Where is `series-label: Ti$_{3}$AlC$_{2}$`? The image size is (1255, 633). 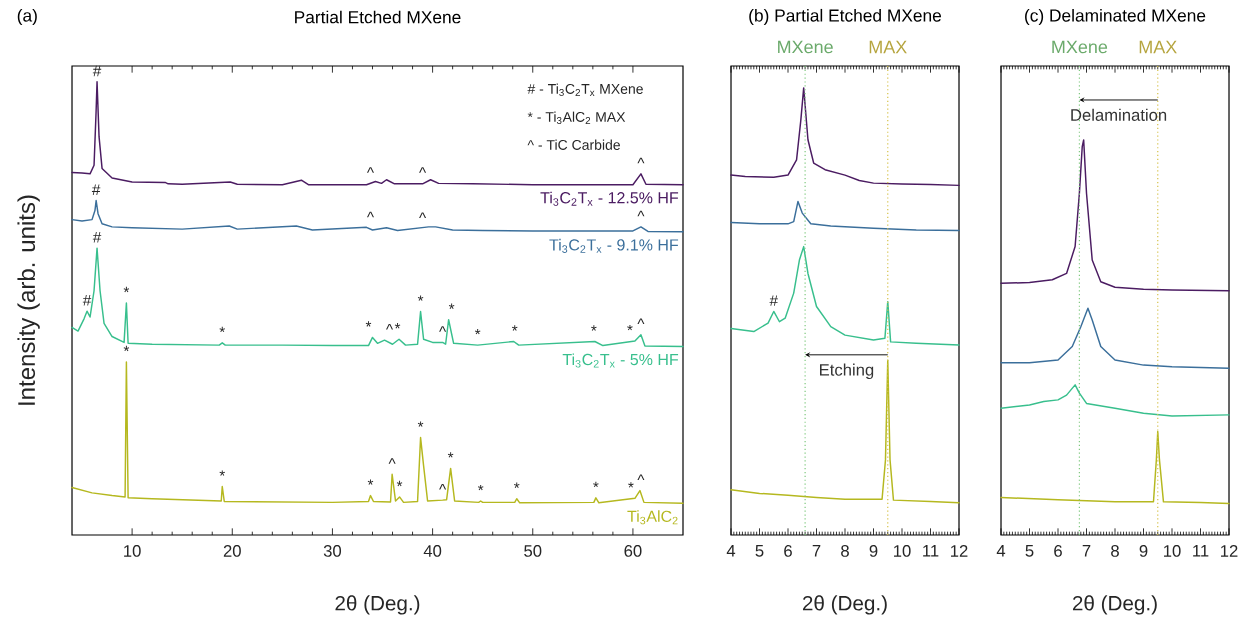
series-label: Ti$_{3}$AlC$_{2}$ is located at coordinates (652, 517).